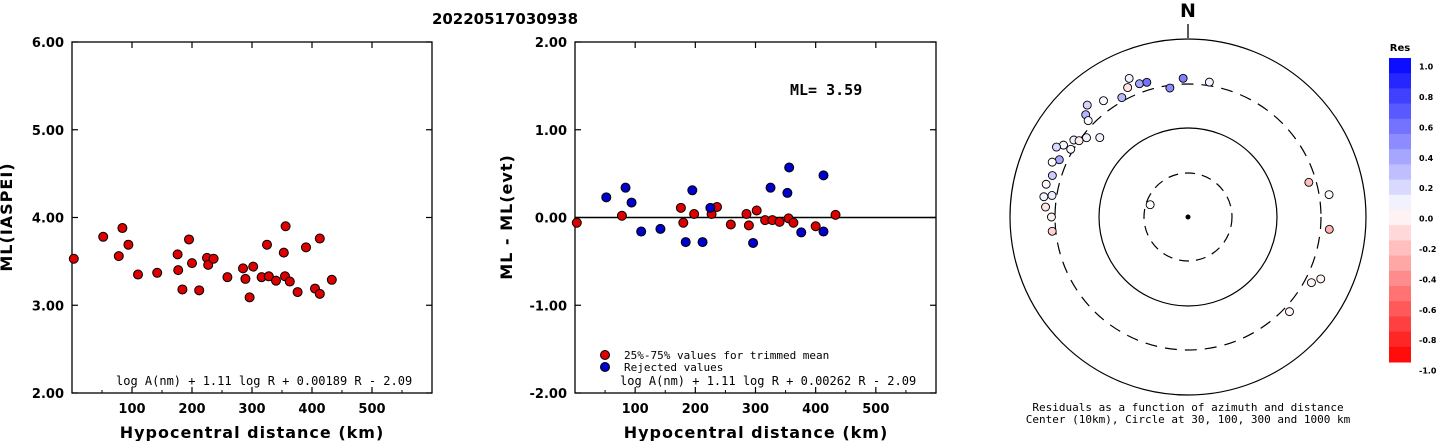 The width and height of the screenshot is (1437, 441). I want to click on colorbar-tick-label: 0.8, so click(1426, 97).